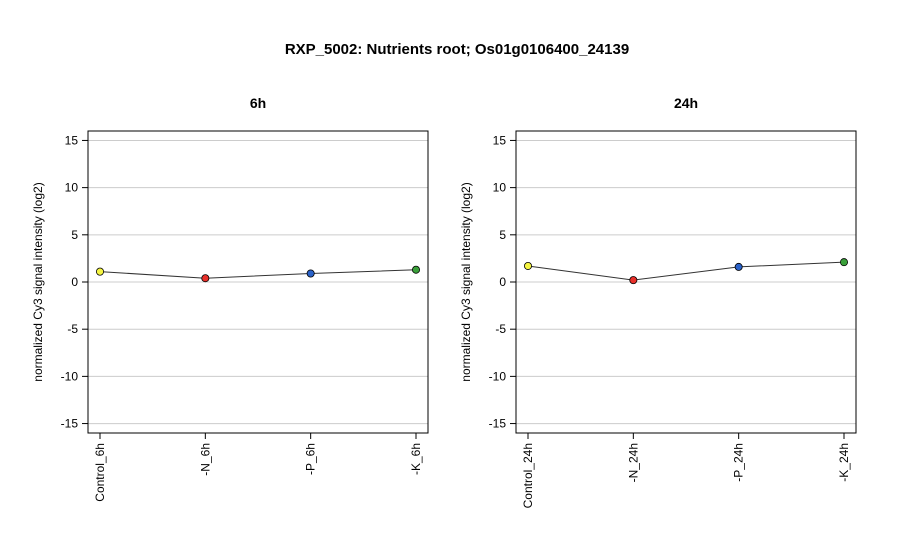 The width and height of the screenshot is (900, 550). Describe the element at coordinates (311, 459) in the screenshot. I see `x-tick-label: -P_6h` at that location.